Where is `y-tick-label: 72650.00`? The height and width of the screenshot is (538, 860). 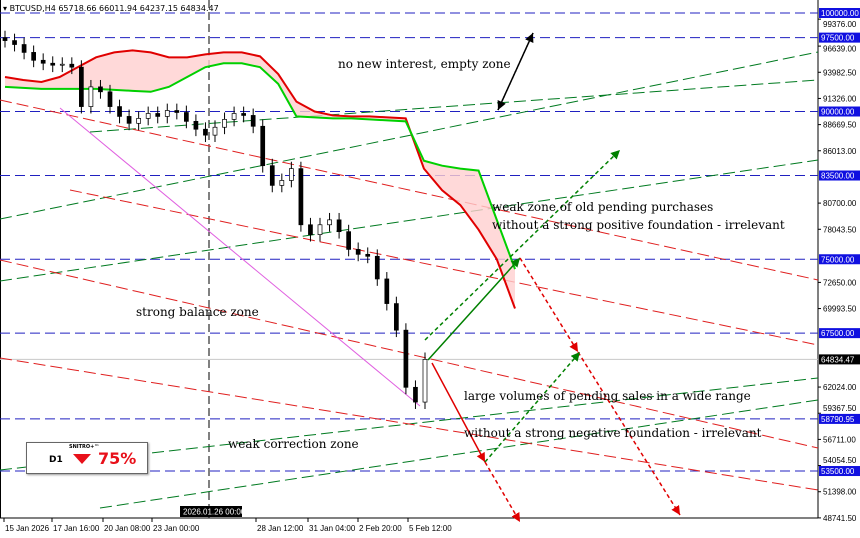 y-tick-label: 72650.00 is located at coordinates (840, 282).